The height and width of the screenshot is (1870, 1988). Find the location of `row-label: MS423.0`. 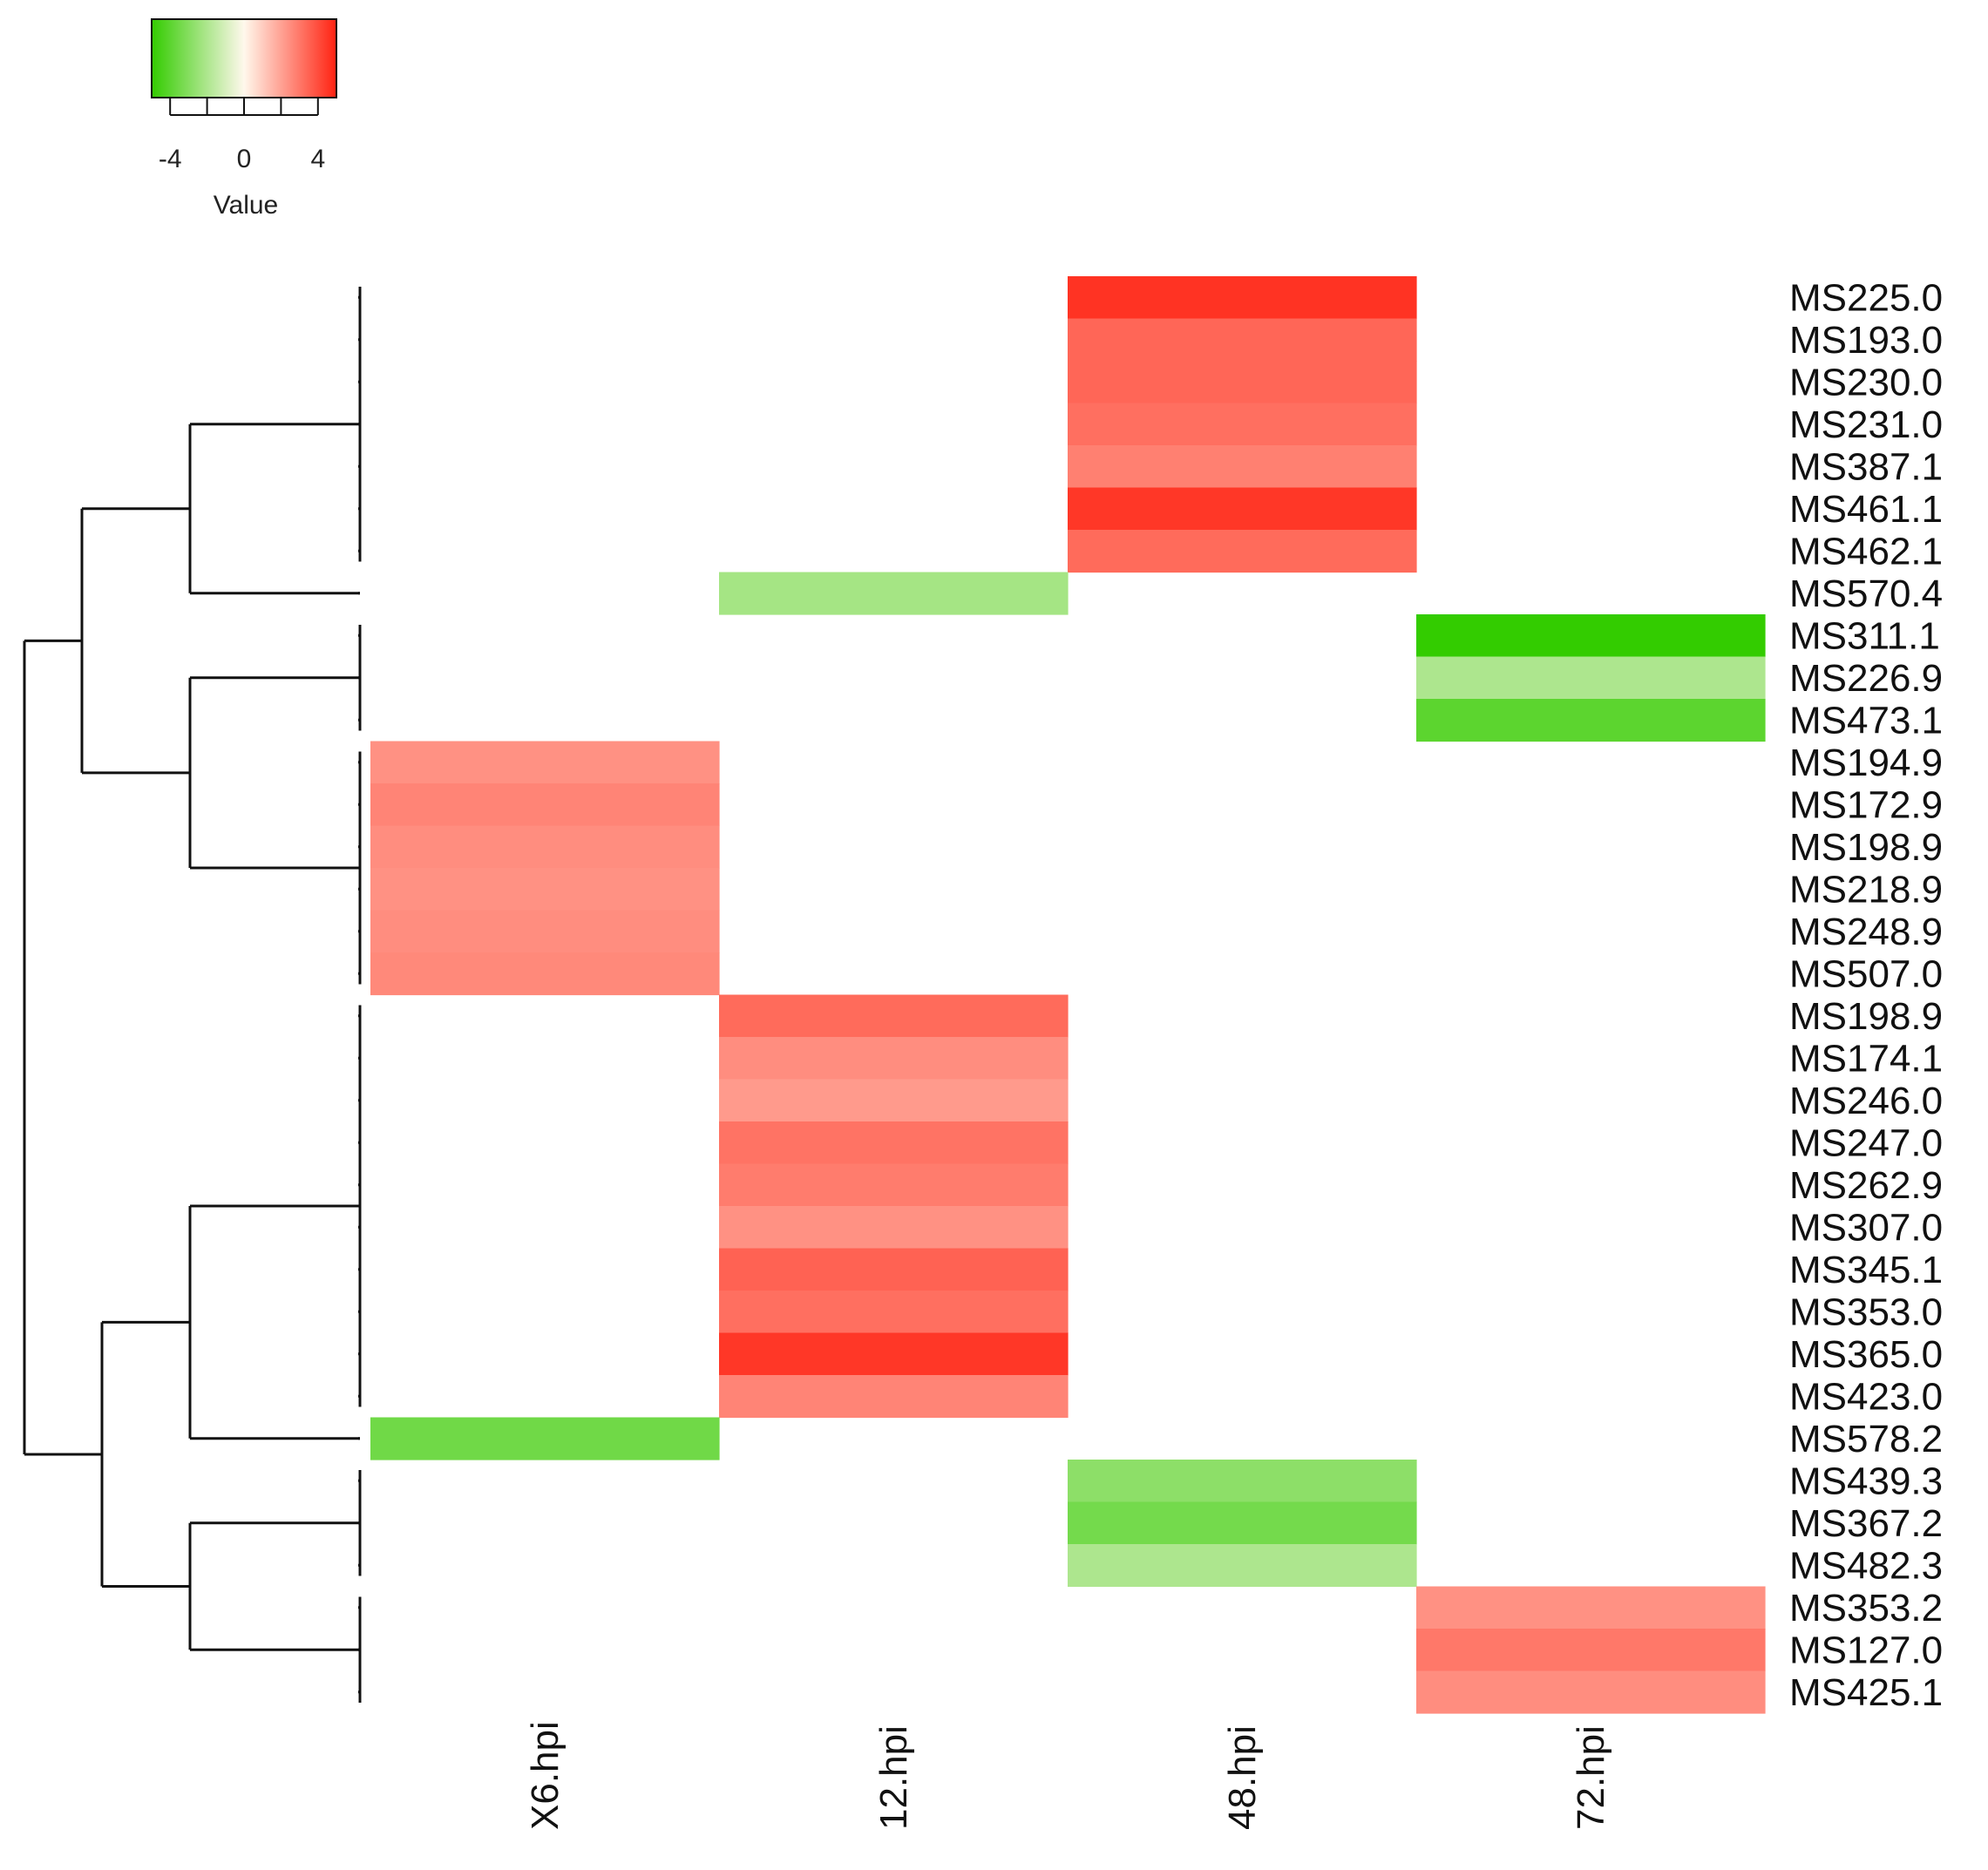

row-label: MS423.0 is located at coordinates (1866, 1396).